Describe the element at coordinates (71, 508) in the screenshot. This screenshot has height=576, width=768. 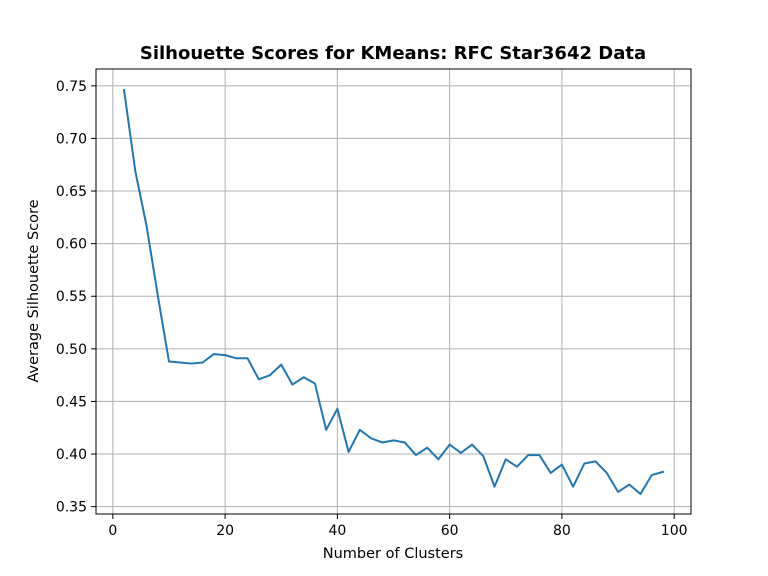
I see `y-tick-label: 0.35` at that location.